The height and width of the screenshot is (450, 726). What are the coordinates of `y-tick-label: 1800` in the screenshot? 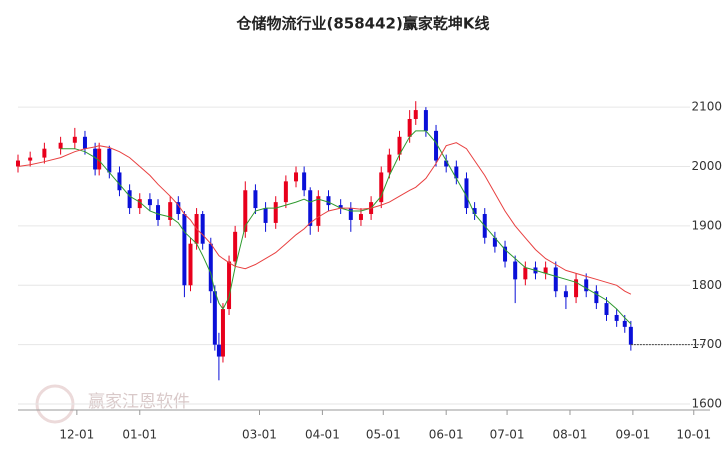 It's located at (706, 285).